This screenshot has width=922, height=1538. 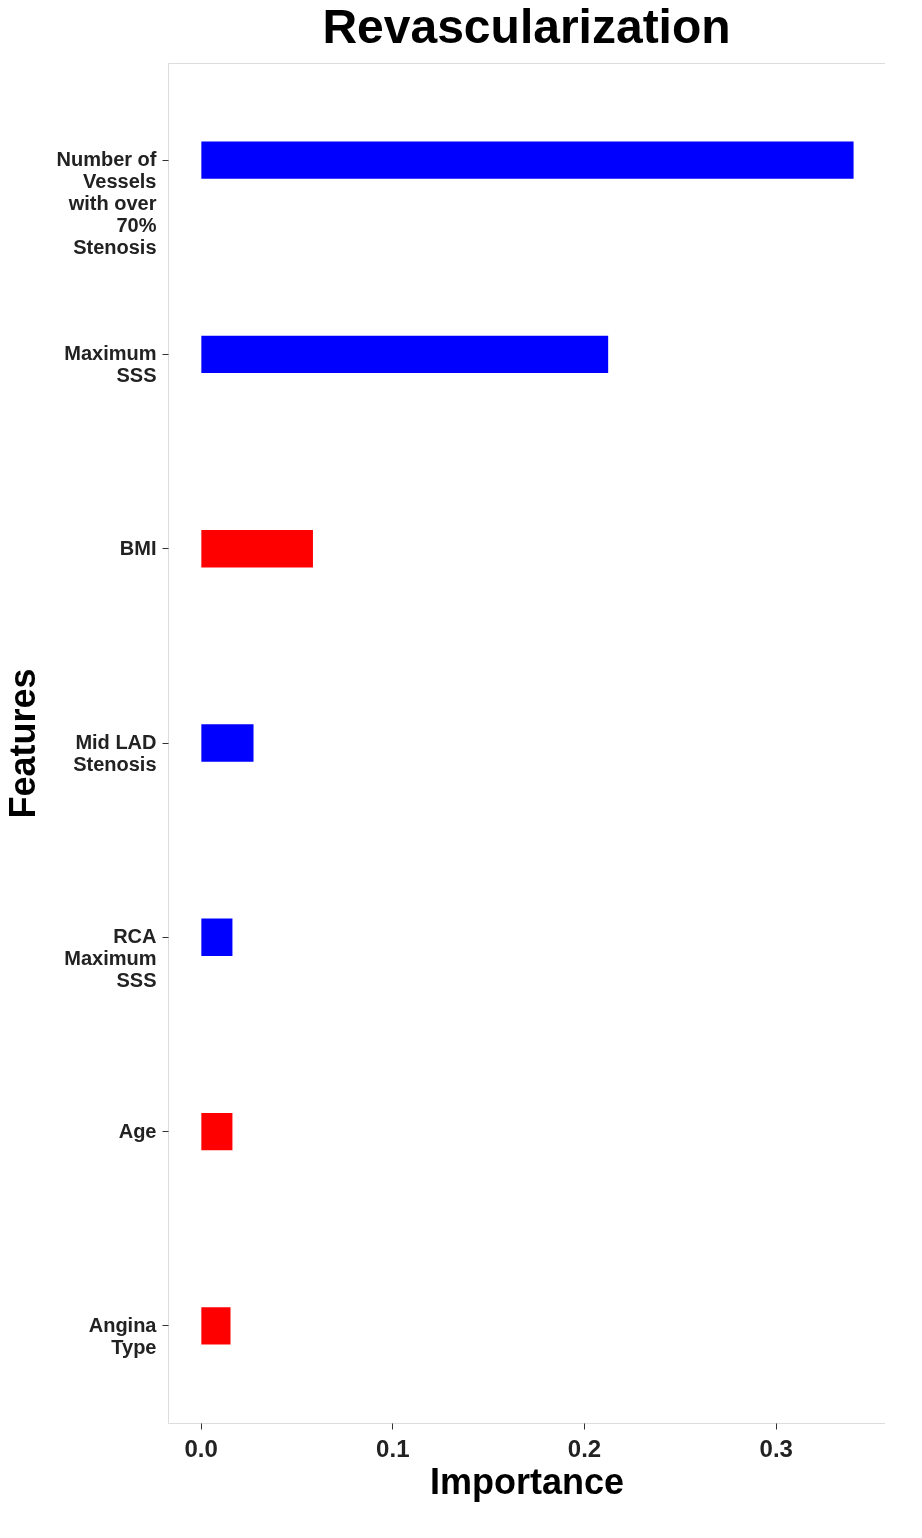 I want to click on y-axis-title: Features, so click(x=22, y=743).